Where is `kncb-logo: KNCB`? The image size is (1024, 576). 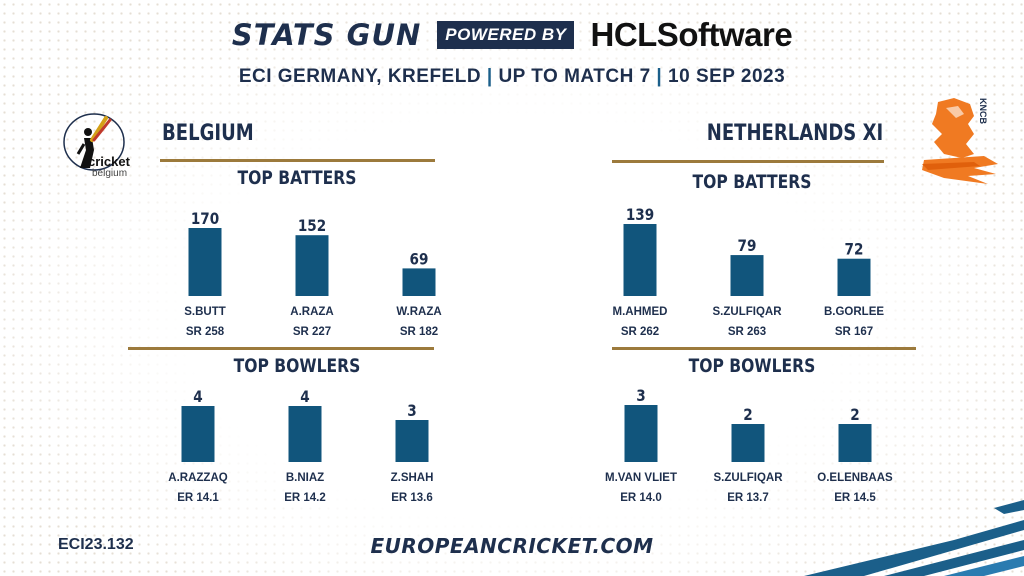
kncb-logo: KNCB is located at coordinates (958, 142).